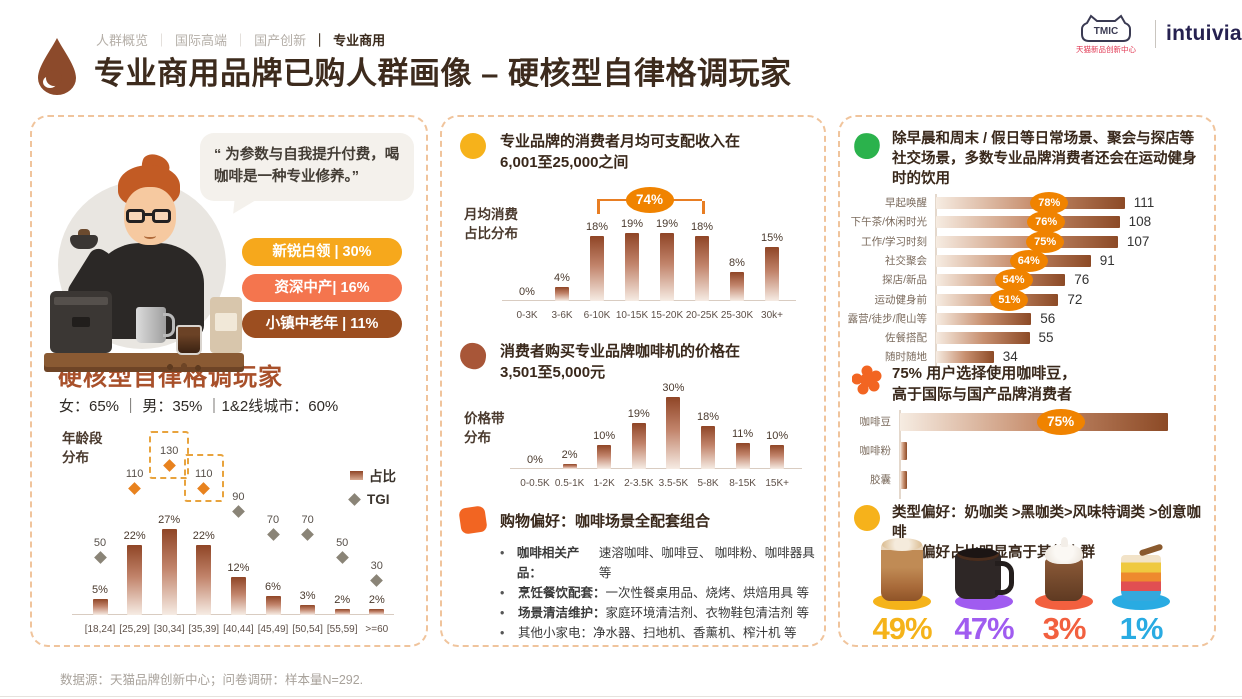 This screenshot has width=1242, height=699. I want to click on income-heading: 专业品牌的消费者月均可支配收入在 6,001至25,000之间, so click(620, 152).